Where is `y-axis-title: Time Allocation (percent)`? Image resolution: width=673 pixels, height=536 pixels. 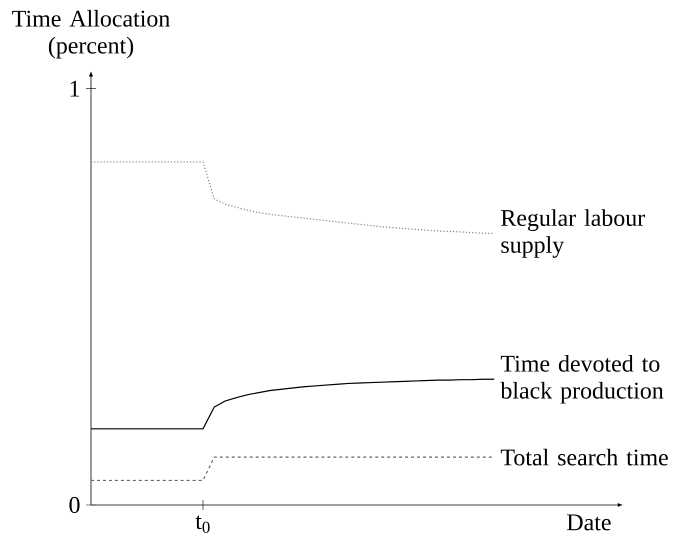 y-axis-title: Time Allocation (percent) is located at coordinates (91, 34).